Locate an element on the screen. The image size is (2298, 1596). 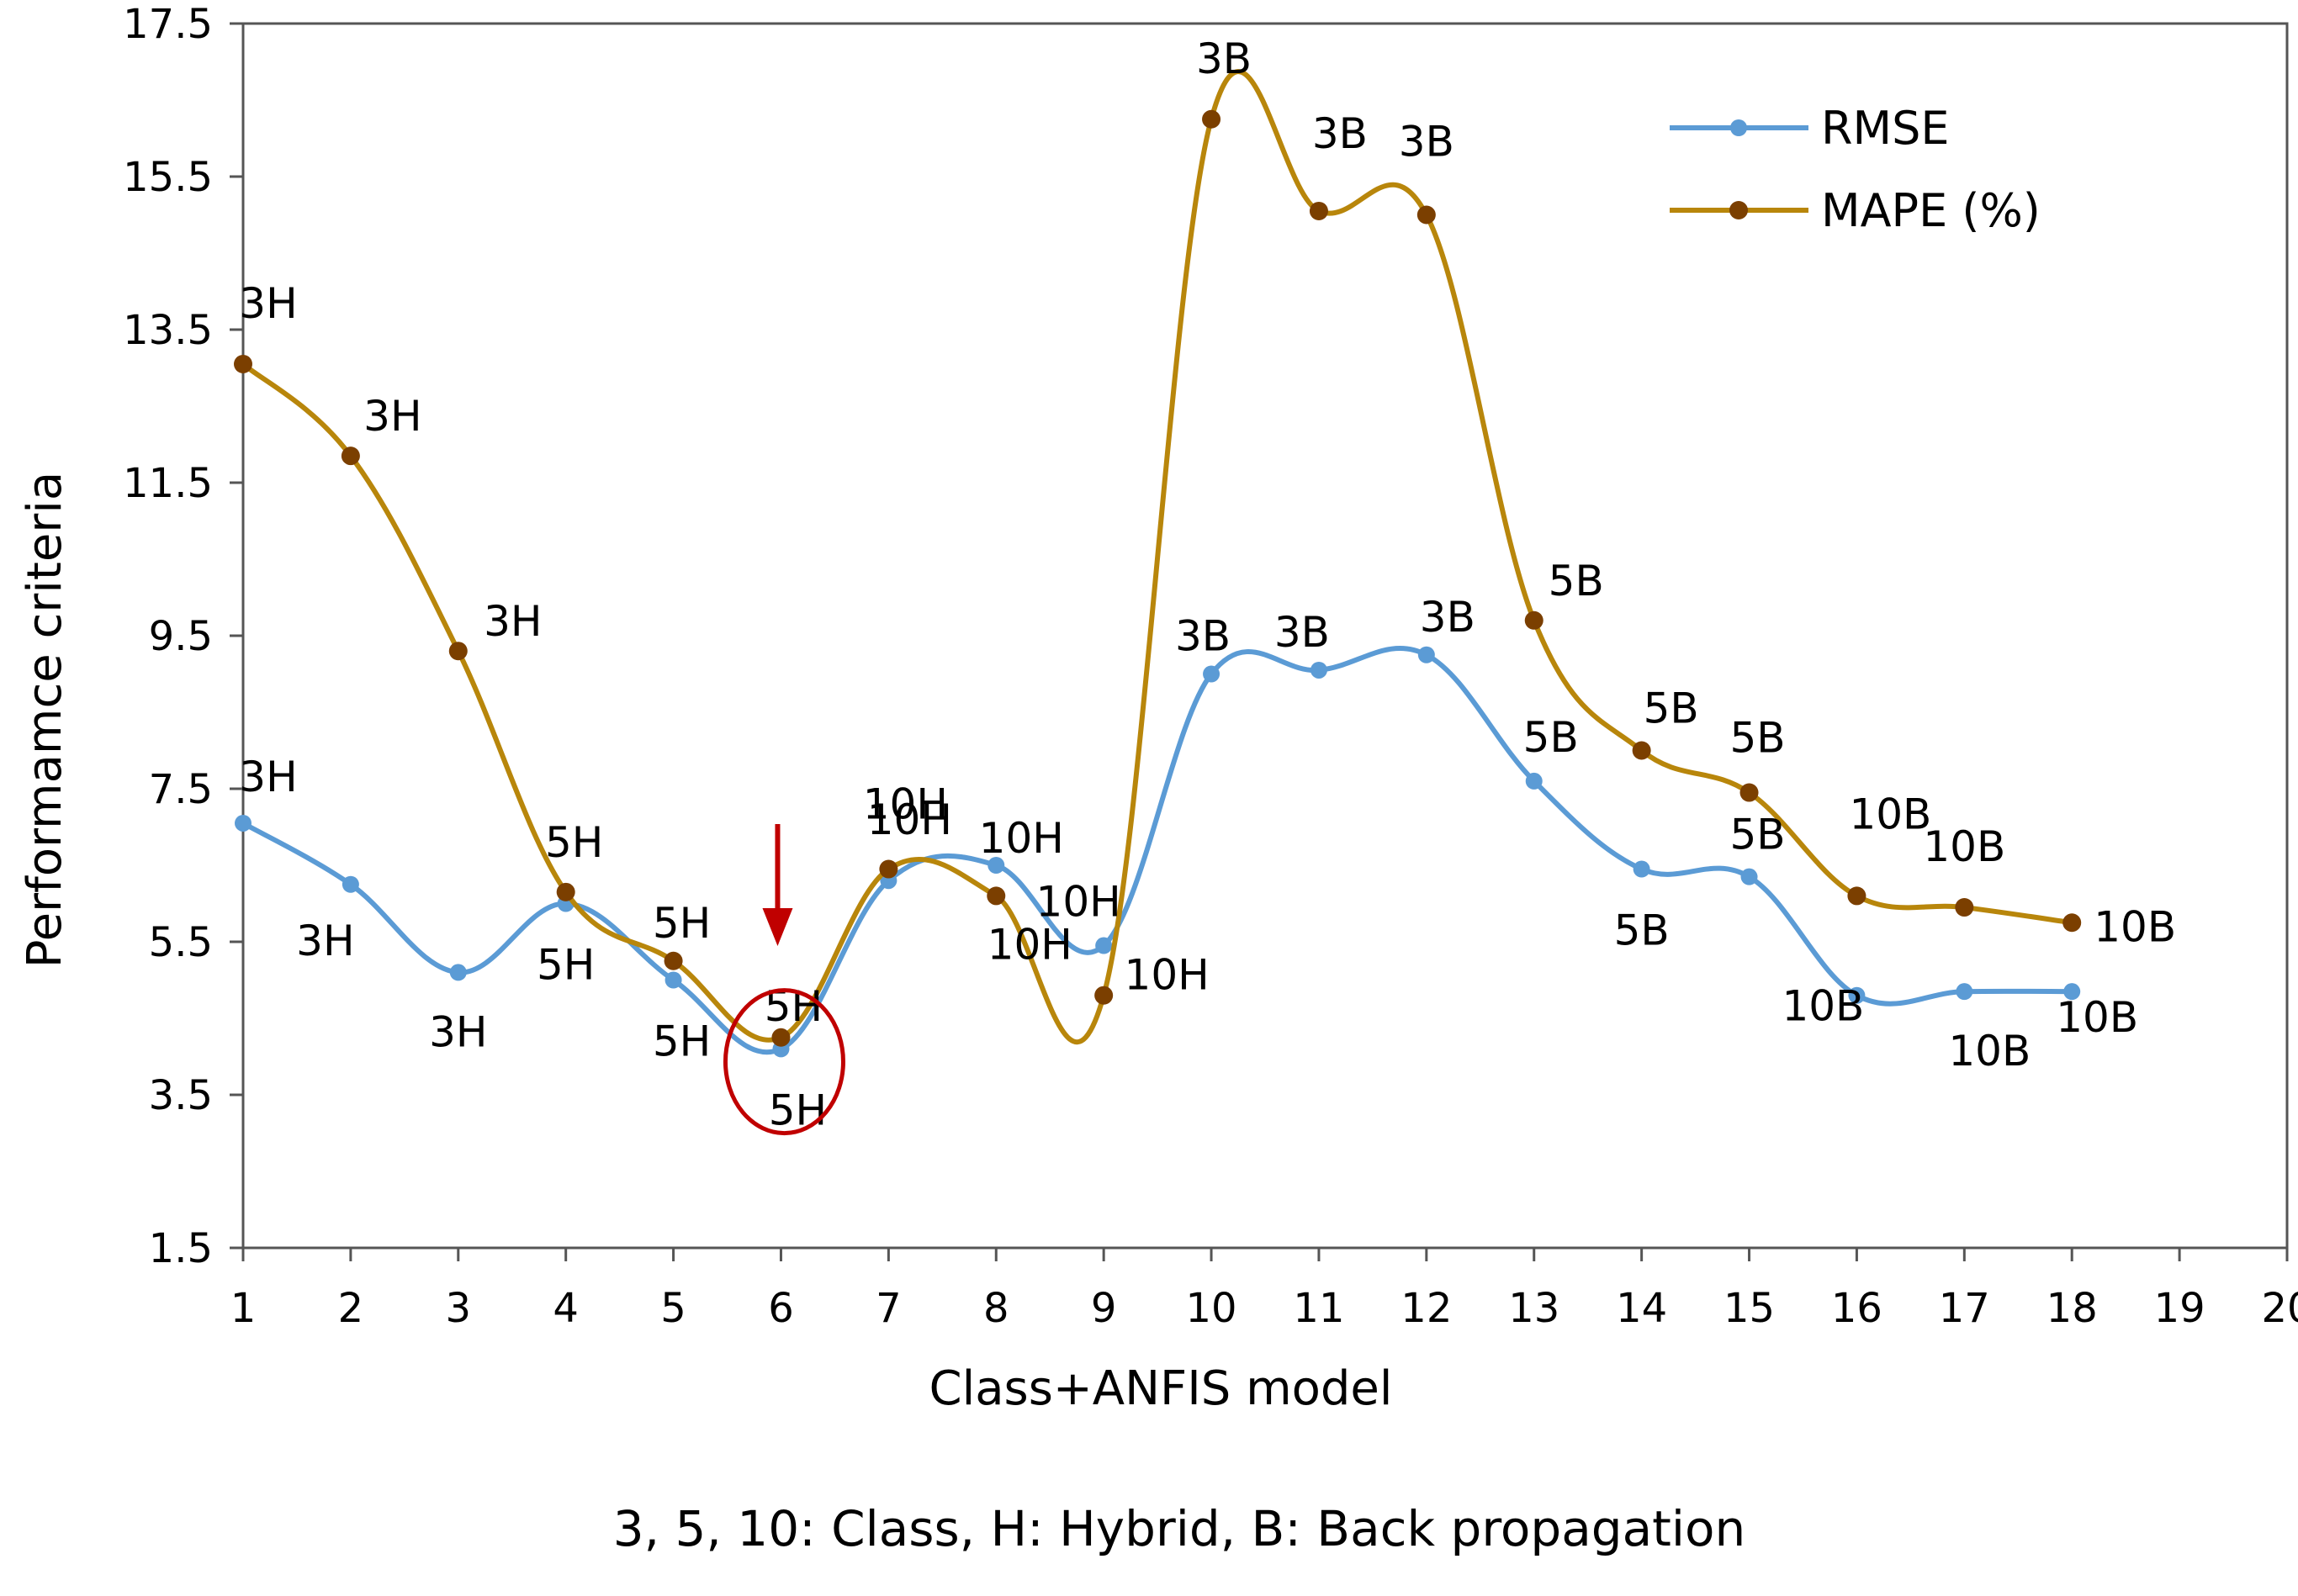
y-tick-label: 1.5 is located at coordinates (181, 1248).